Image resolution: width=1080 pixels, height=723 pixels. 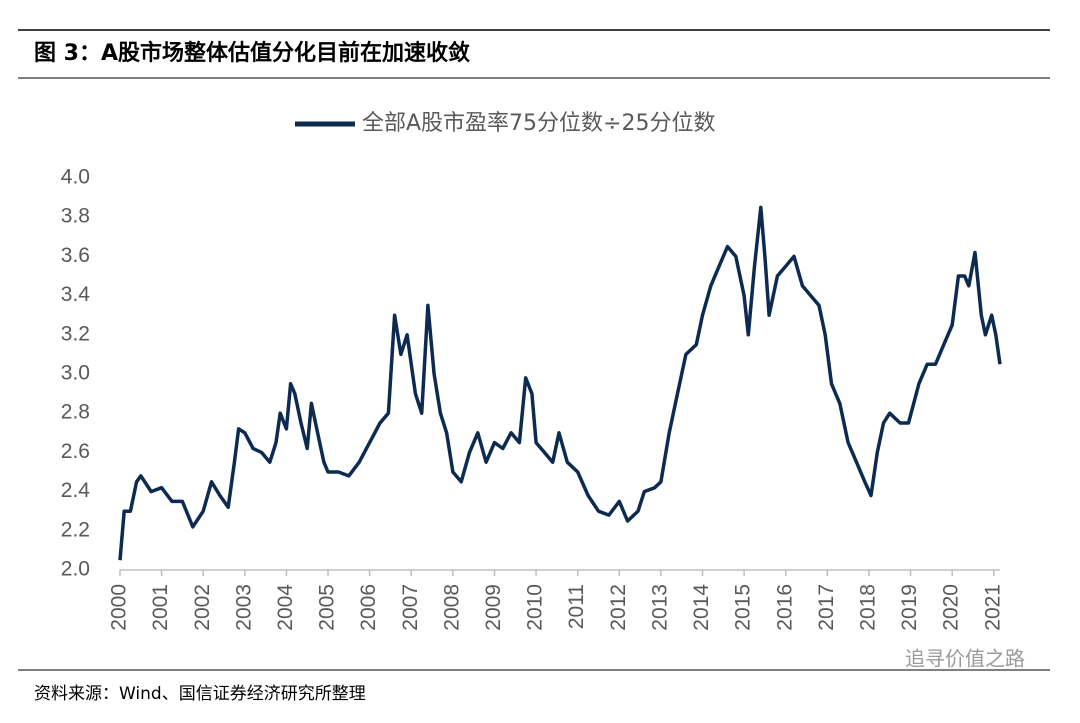 What do you see at coordinates (76, 294) in the screenshot?
I see `y-tick-label: 3.4` at bounding box center [76, 294].